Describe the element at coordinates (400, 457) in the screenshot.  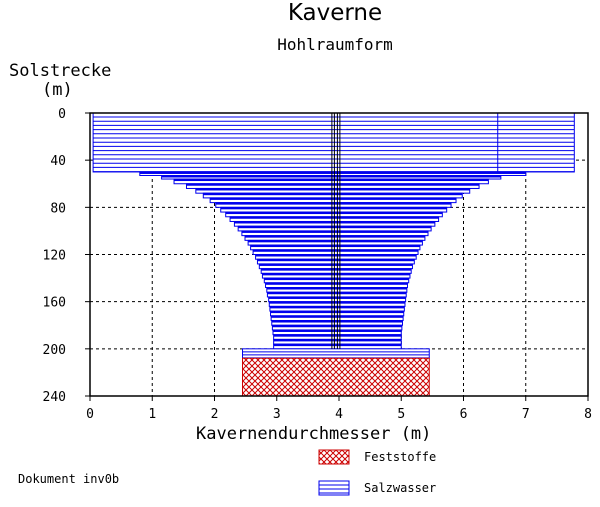
I see `legend-label: Feststoffe` at that location.